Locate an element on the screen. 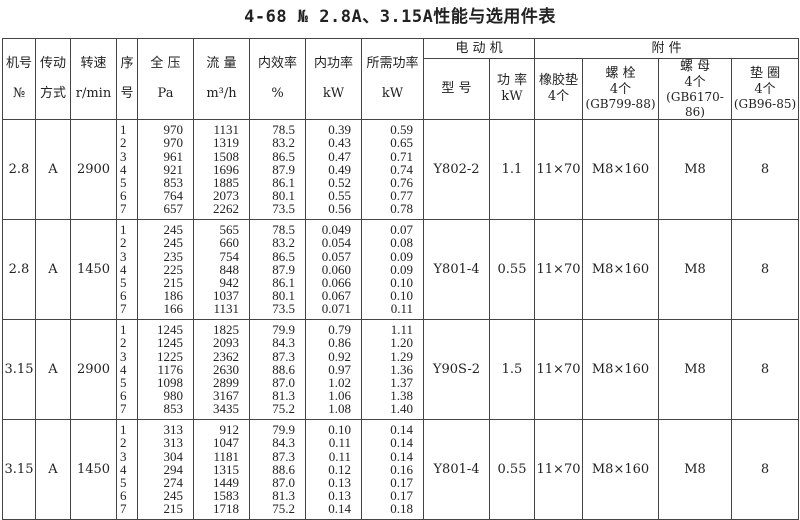 The width and height of the screenshot is (800, 520). value: 1583 is located at coordinates (226, 496).